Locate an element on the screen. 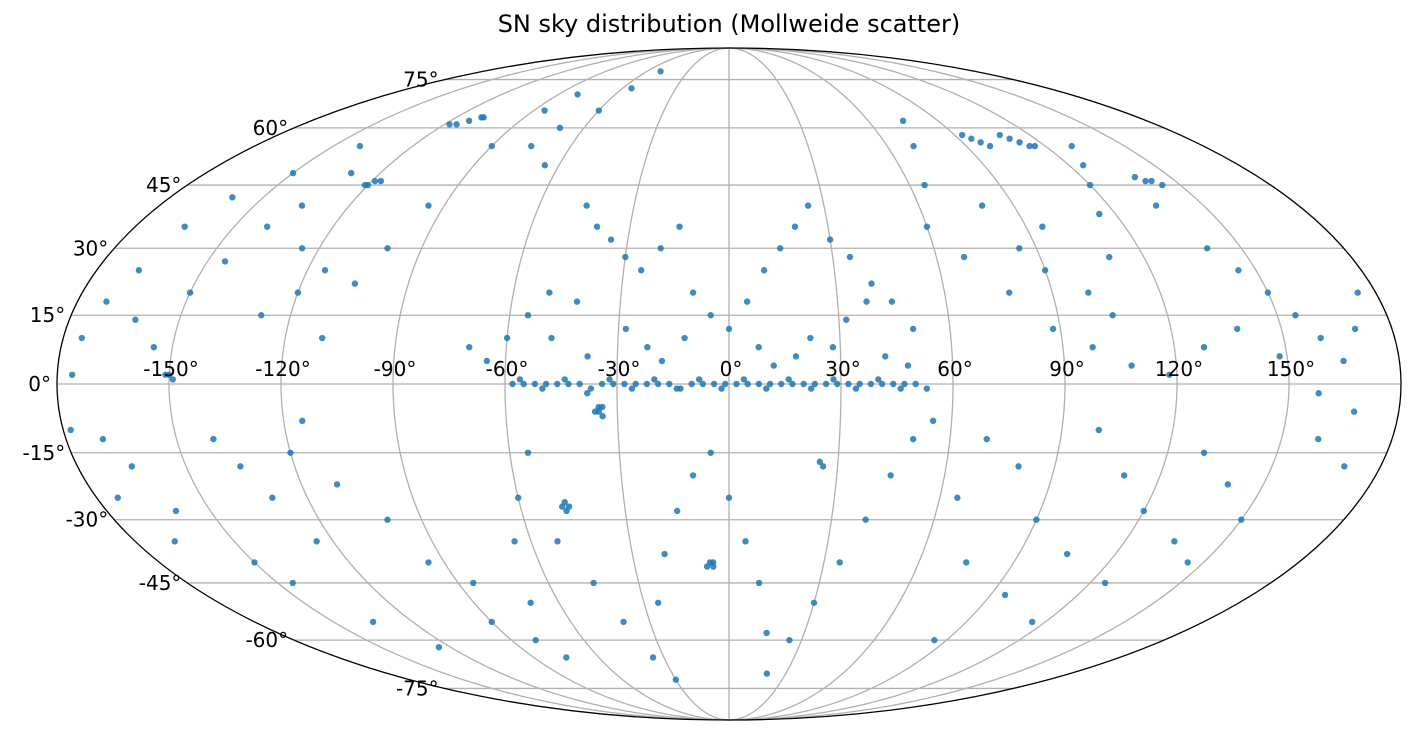  longitude-tick-label: 150° is located at coordinates (1291, 369).